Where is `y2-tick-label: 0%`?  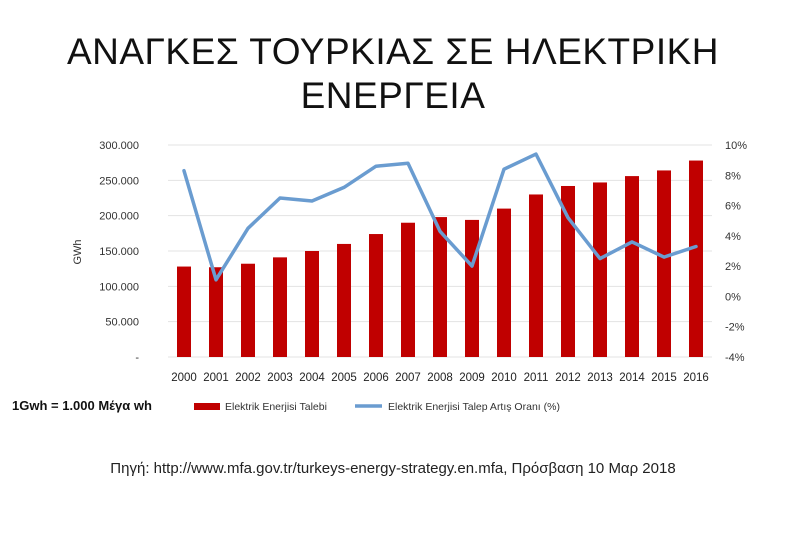
y2-tick-label: 0% is located at coordinates (733, 297).